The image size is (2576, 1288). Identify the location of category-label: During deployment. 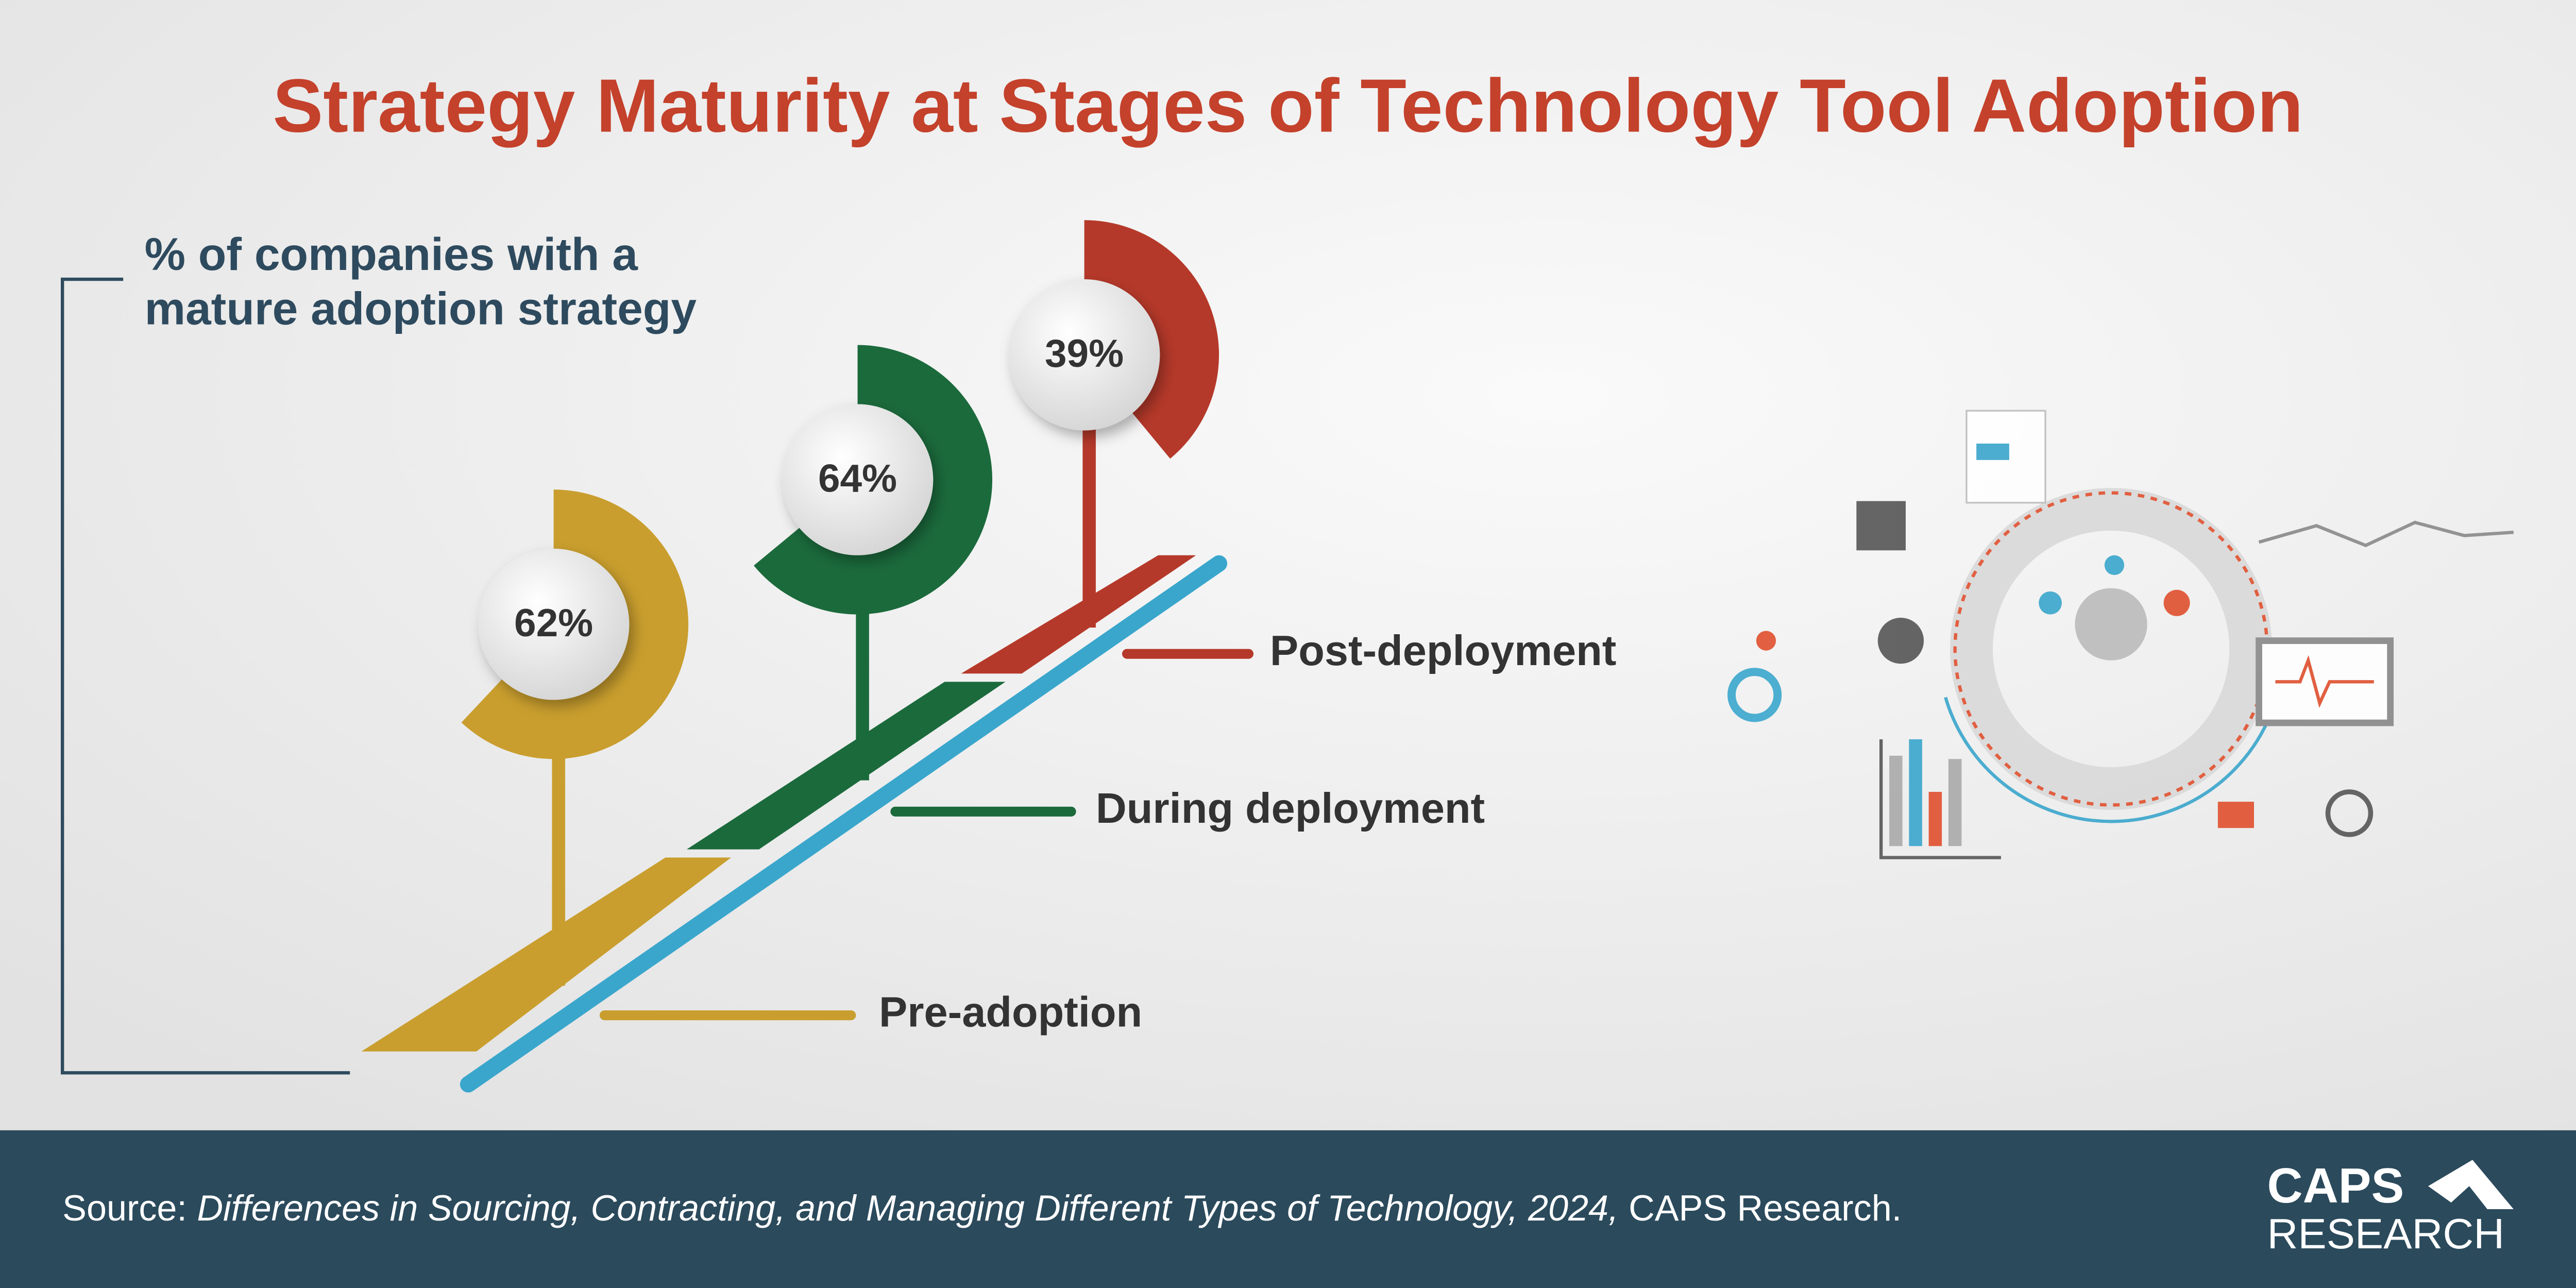
(1290, 808).